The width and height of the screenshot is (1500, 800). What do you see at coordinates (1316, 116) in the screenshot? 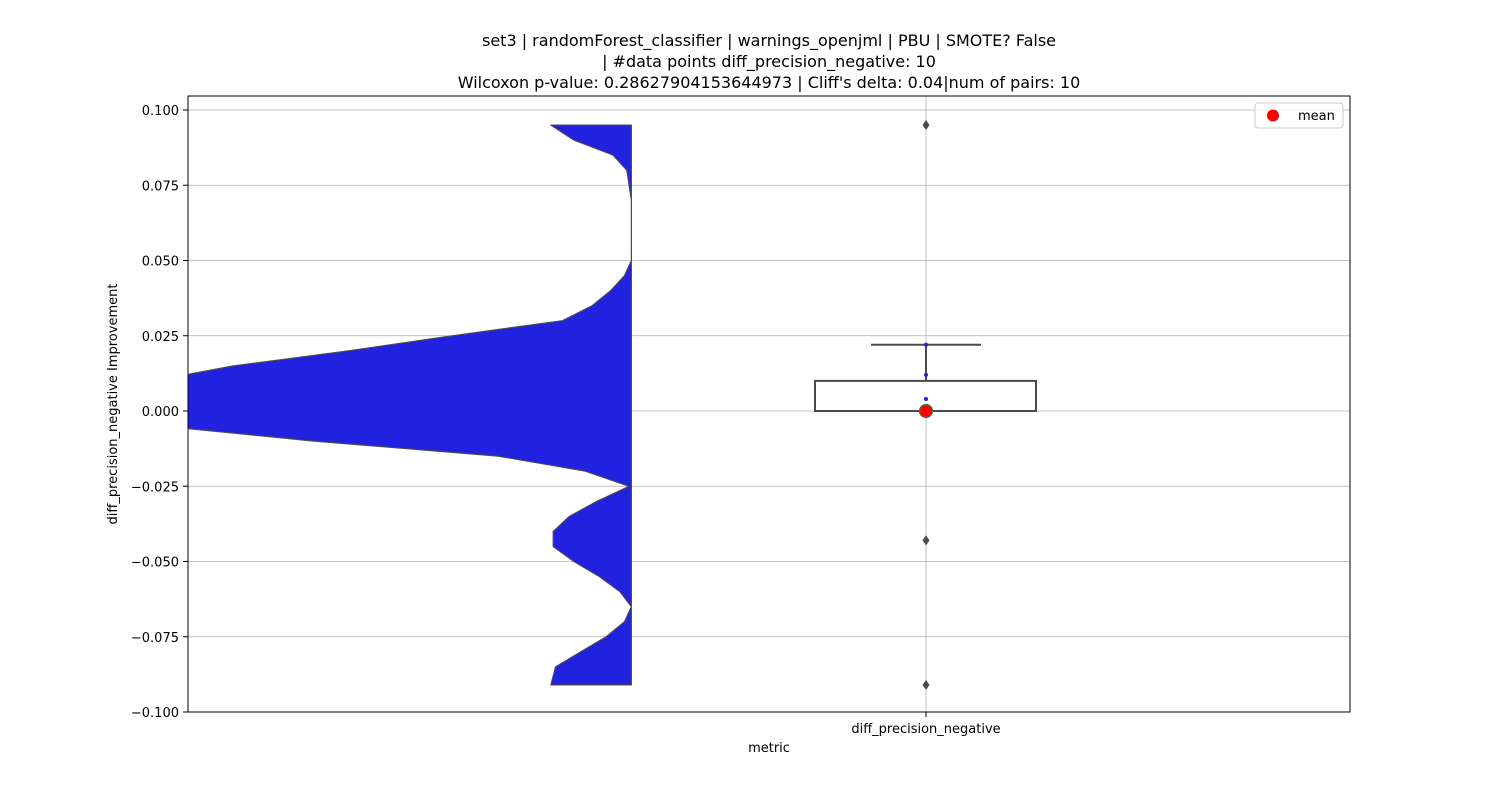
I see `legend-mean-label: mean` at bounding box center [1316, 116].